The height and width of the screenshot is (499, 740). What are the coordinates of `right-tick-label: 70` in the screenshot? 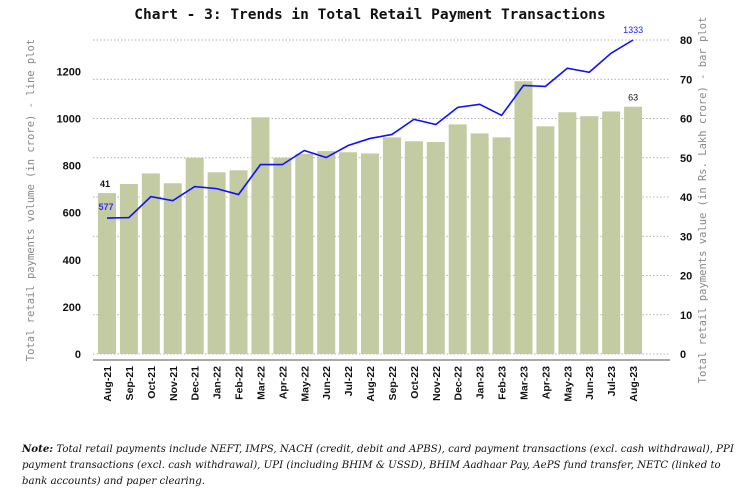 It's located at (686, 80).